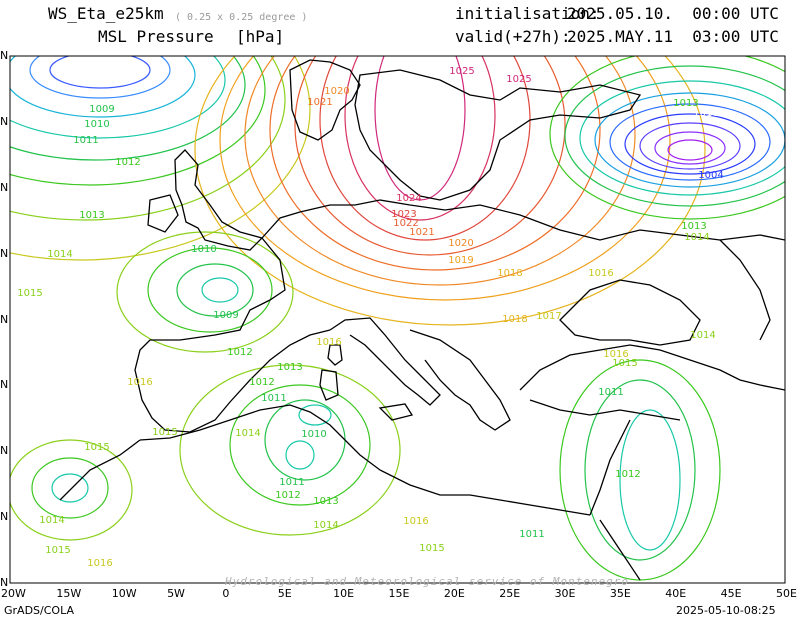 Image resolution: width=800 pixels, height=618 pixels. Describe the element at coordinates (405, 223) in the screenshot. I see `isobar-label: 1022` at that location.